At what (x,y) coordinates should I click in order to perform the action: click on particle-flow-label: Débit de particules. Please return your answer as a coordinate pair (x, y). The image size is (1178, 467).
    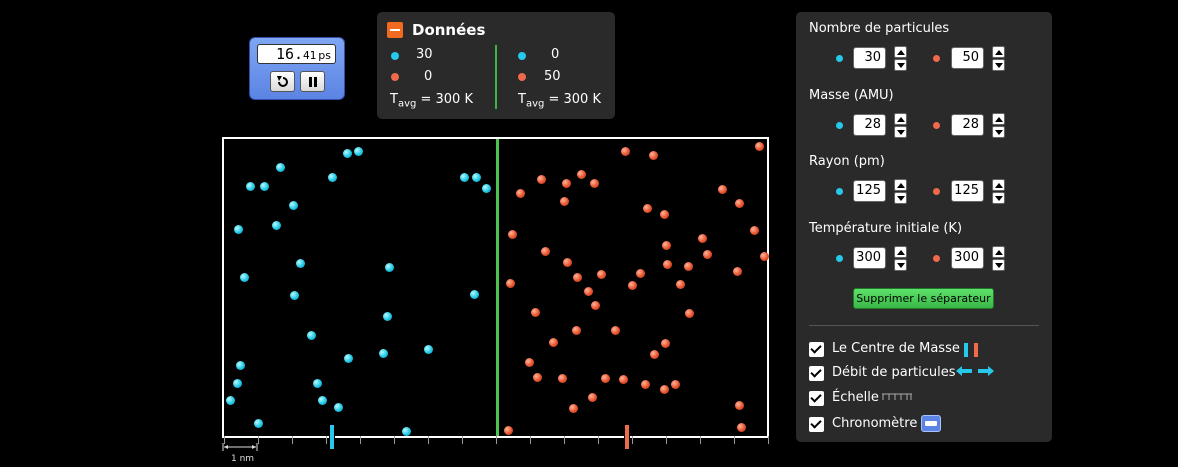
    Looking at the image, I should click on (894, 372).